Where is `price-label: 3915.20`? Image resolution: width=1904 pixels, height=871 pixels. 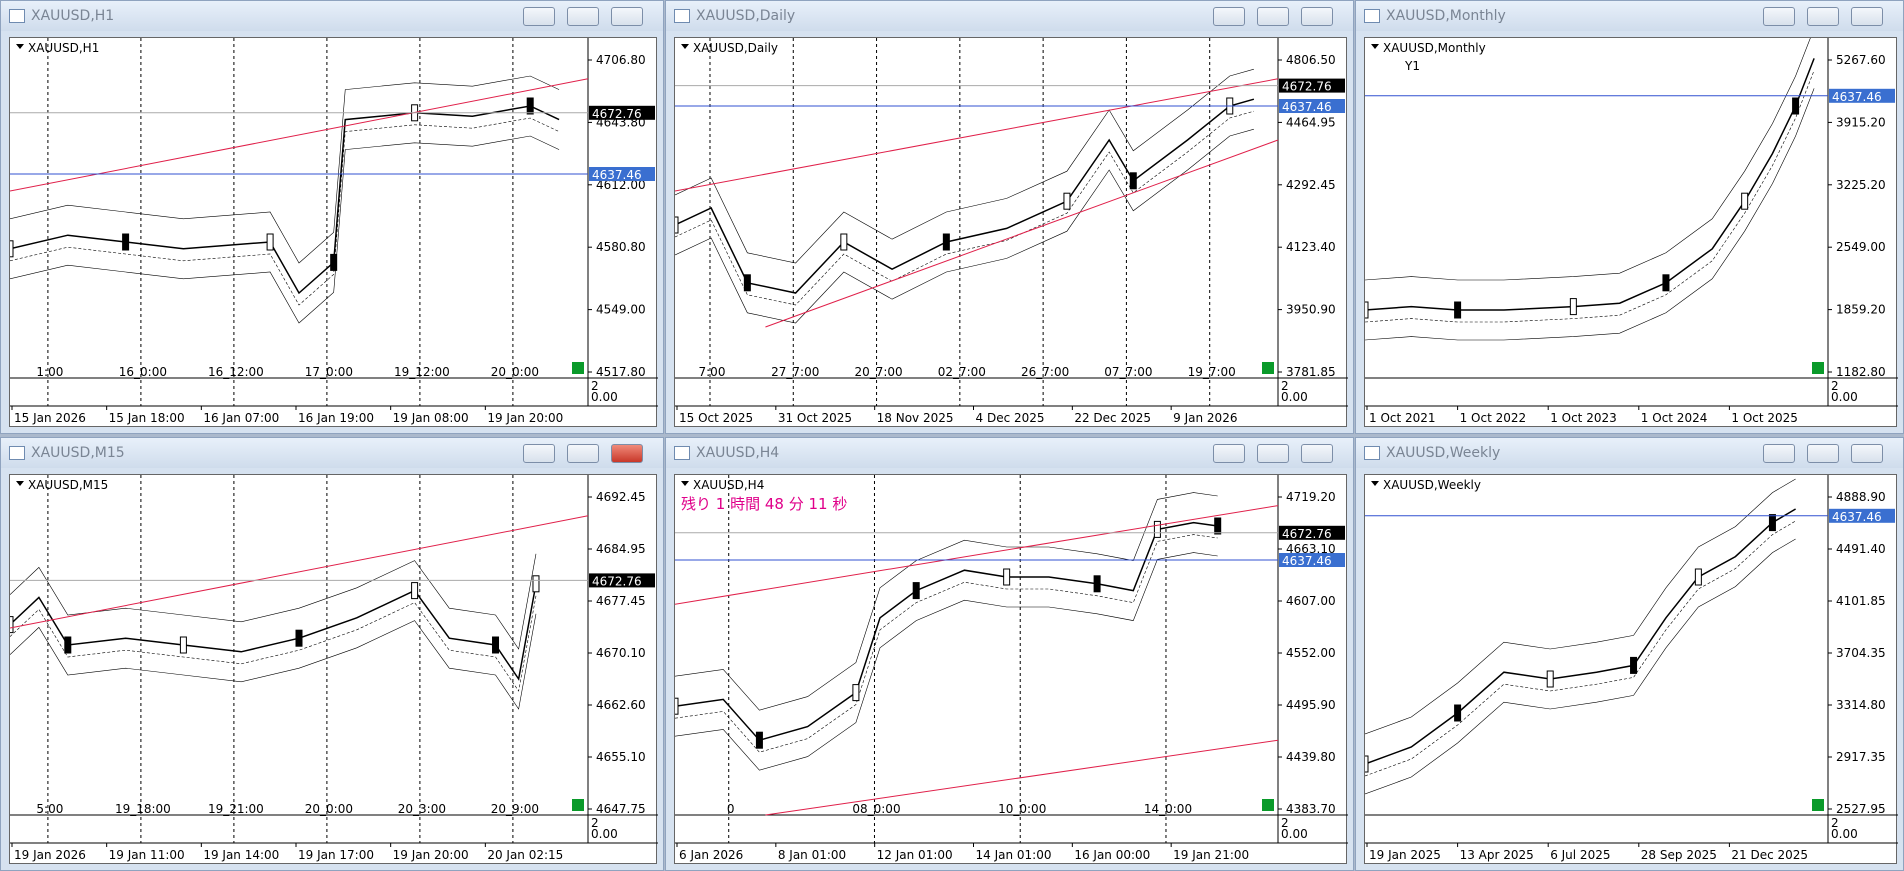
price-label: 3915.20 is located at coordinates (1861, 122).